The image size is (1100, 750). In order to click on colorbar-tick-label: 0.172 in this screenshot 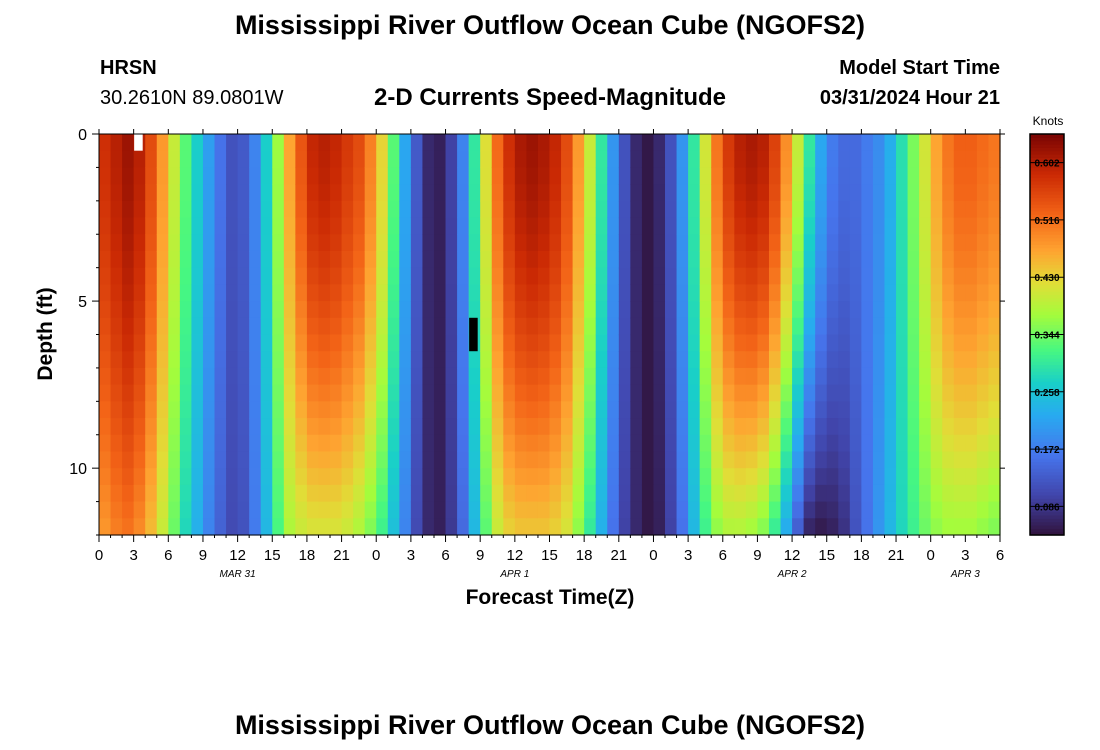, I will do `click(1046, 450)`.